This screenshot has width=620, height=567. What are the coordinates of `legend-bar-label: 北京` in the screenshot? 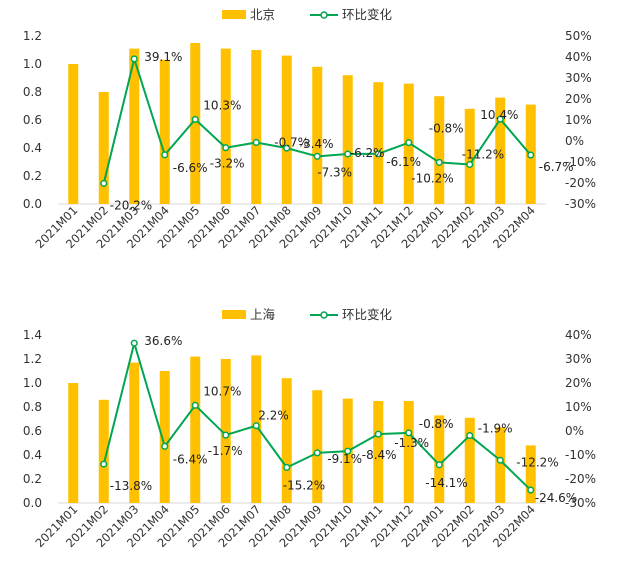 It's located at (262, 14).